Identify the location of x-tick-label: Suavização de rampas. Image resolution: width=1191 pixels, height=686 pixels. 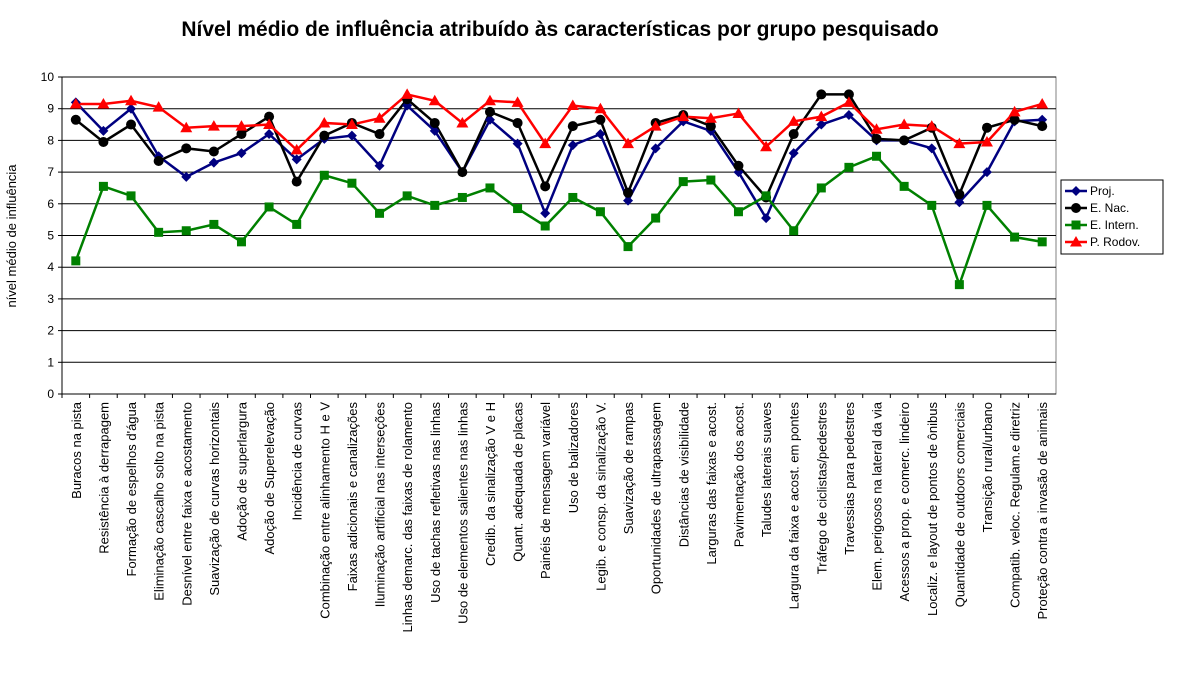
(628, 468).